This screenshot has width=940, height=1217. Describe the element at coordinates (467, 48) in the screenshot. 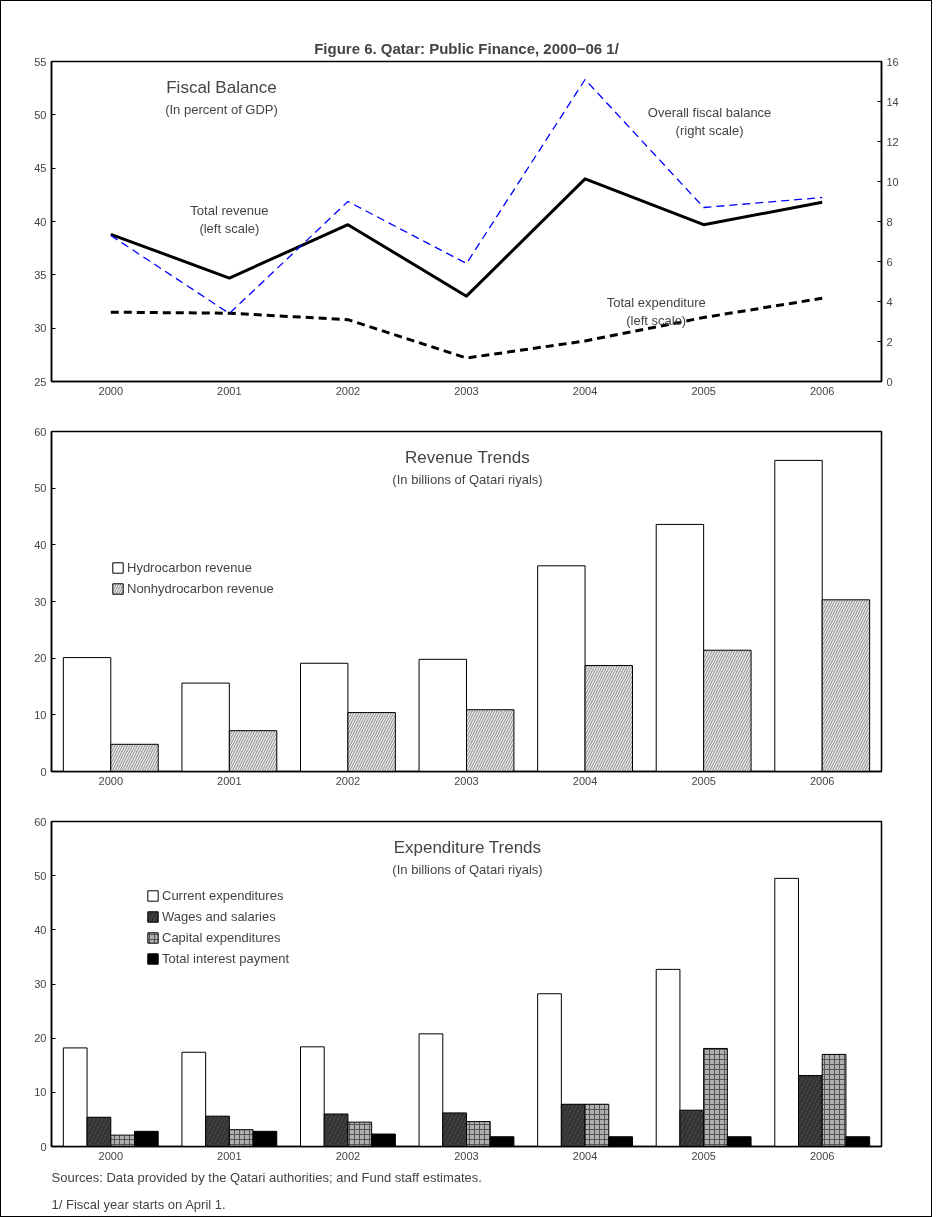

I see `caption: Figure 6. Qatar: Public Finance, 2000−06 1/` at that location.